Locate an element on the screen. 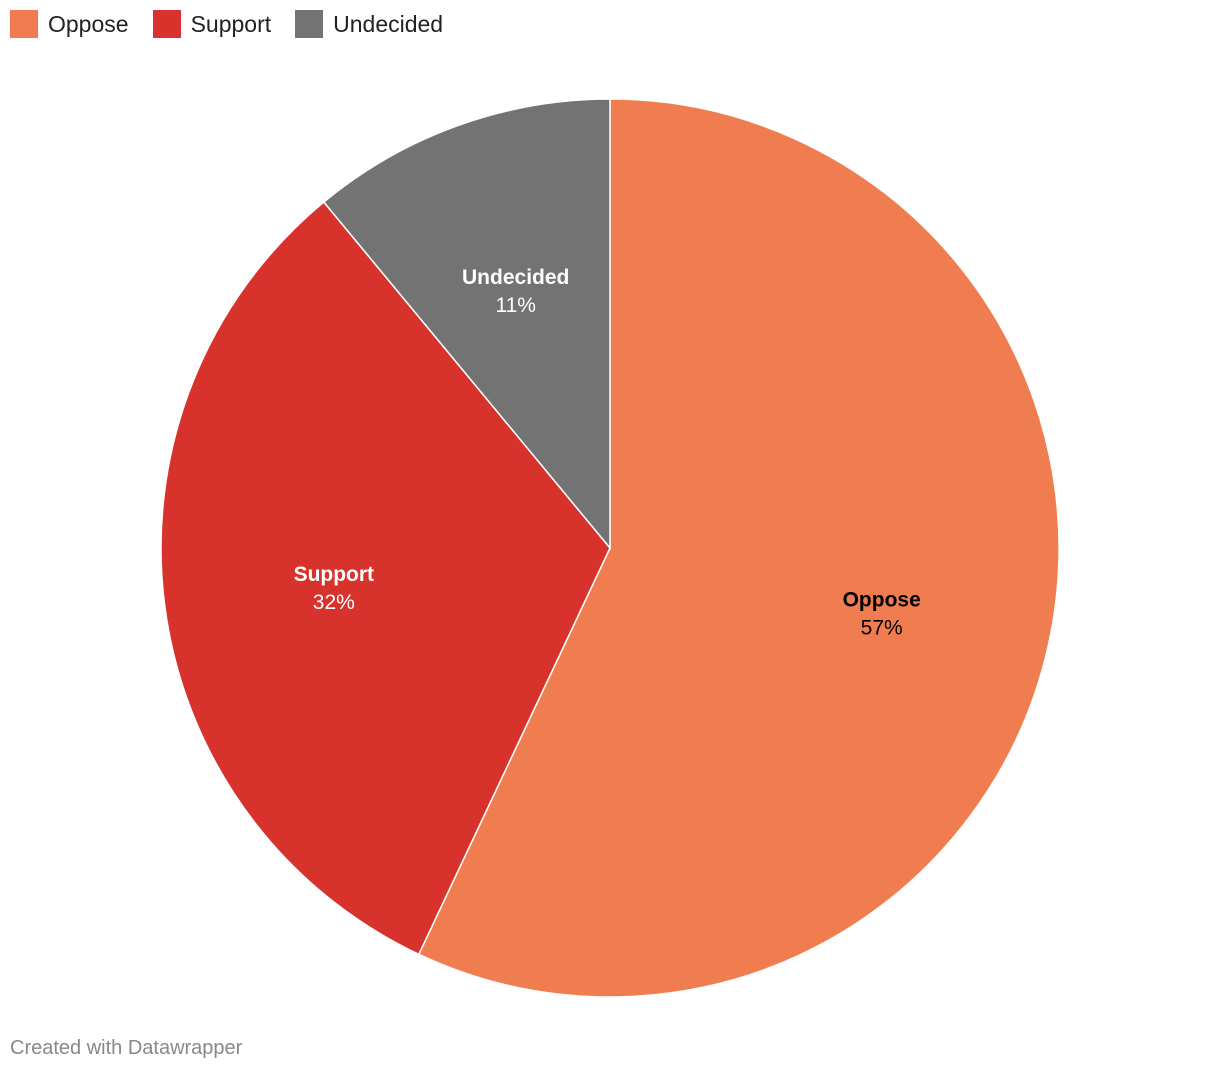 This screenshot has width=1220, height=1074. legend-swatch-oppose is located at coordinates (24, 24).